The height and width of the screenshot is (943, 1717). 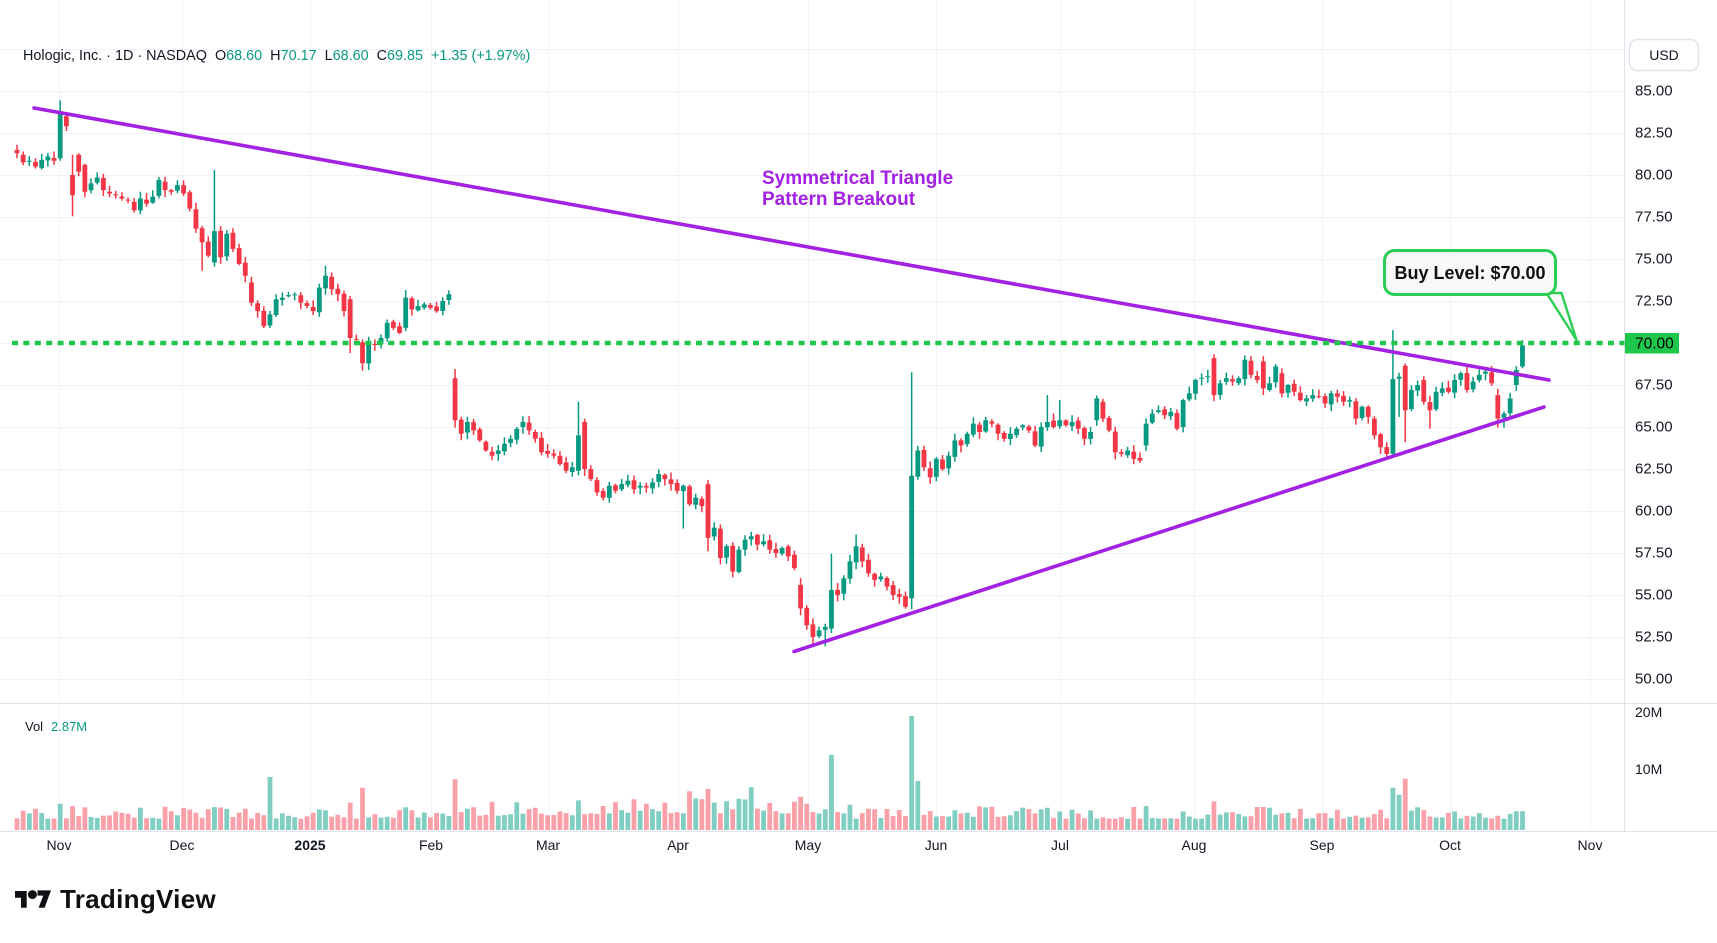 What do you see at coordinates (1654, 217) in the screenshot?
I see `svg-text: 77.50` at bounding box center [1654, 217].